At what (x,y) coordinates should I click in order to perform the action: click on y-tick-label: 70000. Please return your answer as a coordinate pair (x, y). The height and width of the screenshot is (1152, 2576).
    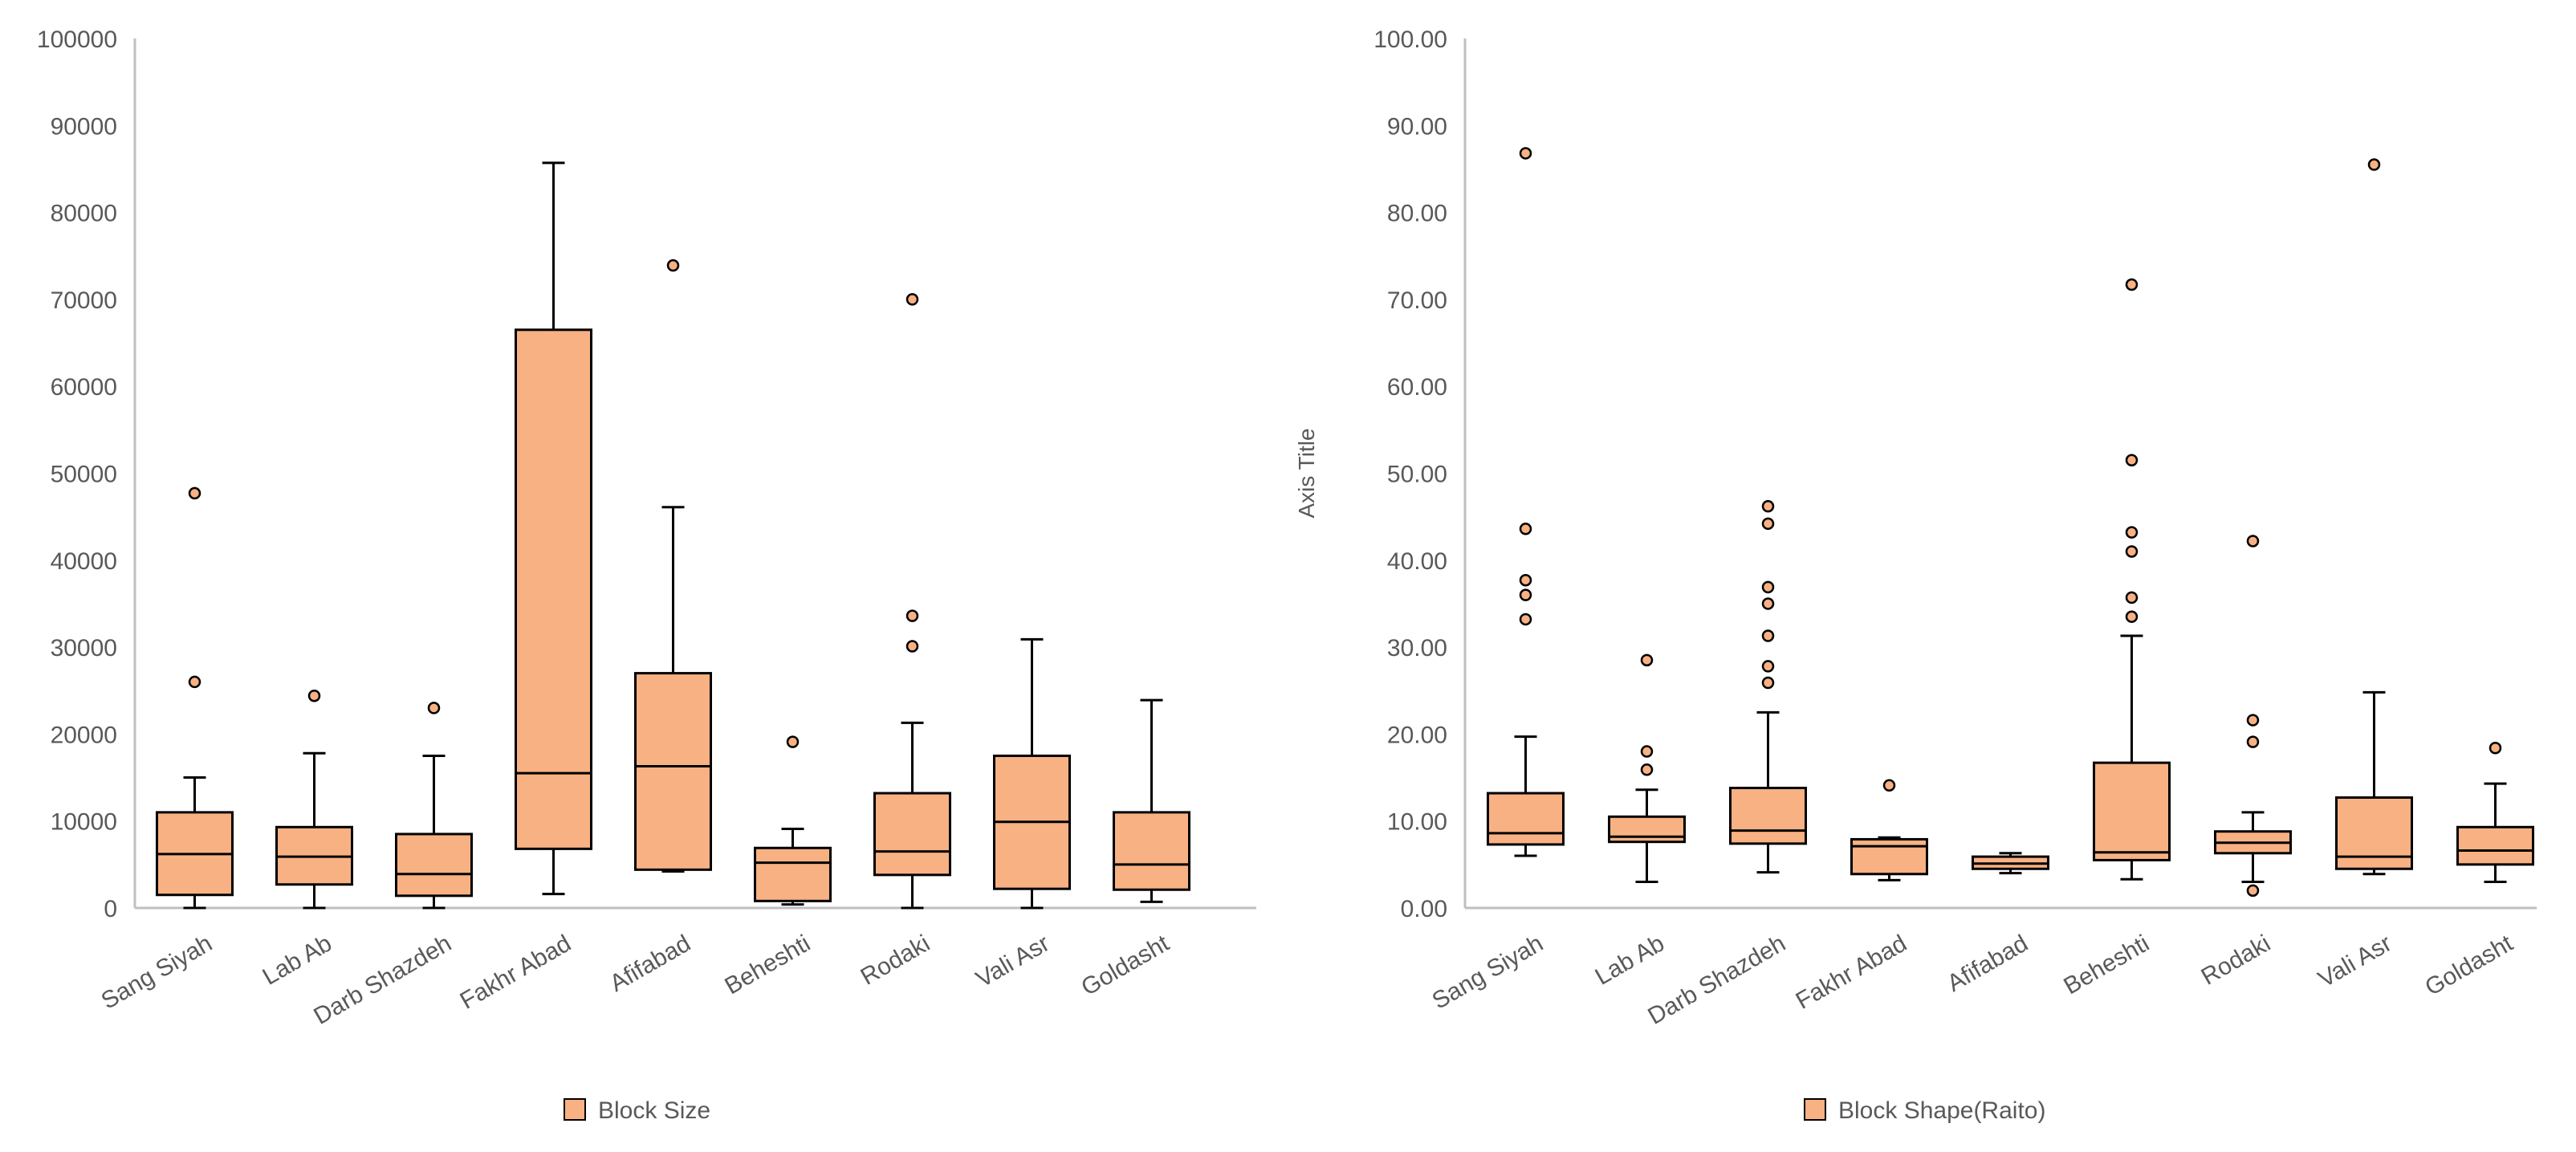
    Looking at the image, I should click on (84, 301).